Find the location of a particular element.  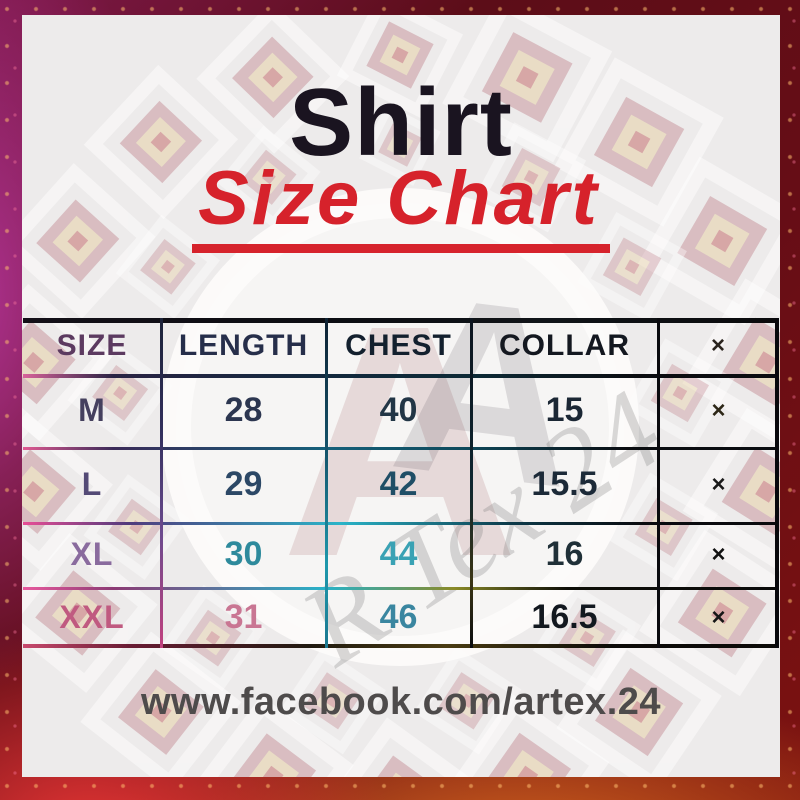

cell-collar-xl: 16 is located at coordinates (564, 554).